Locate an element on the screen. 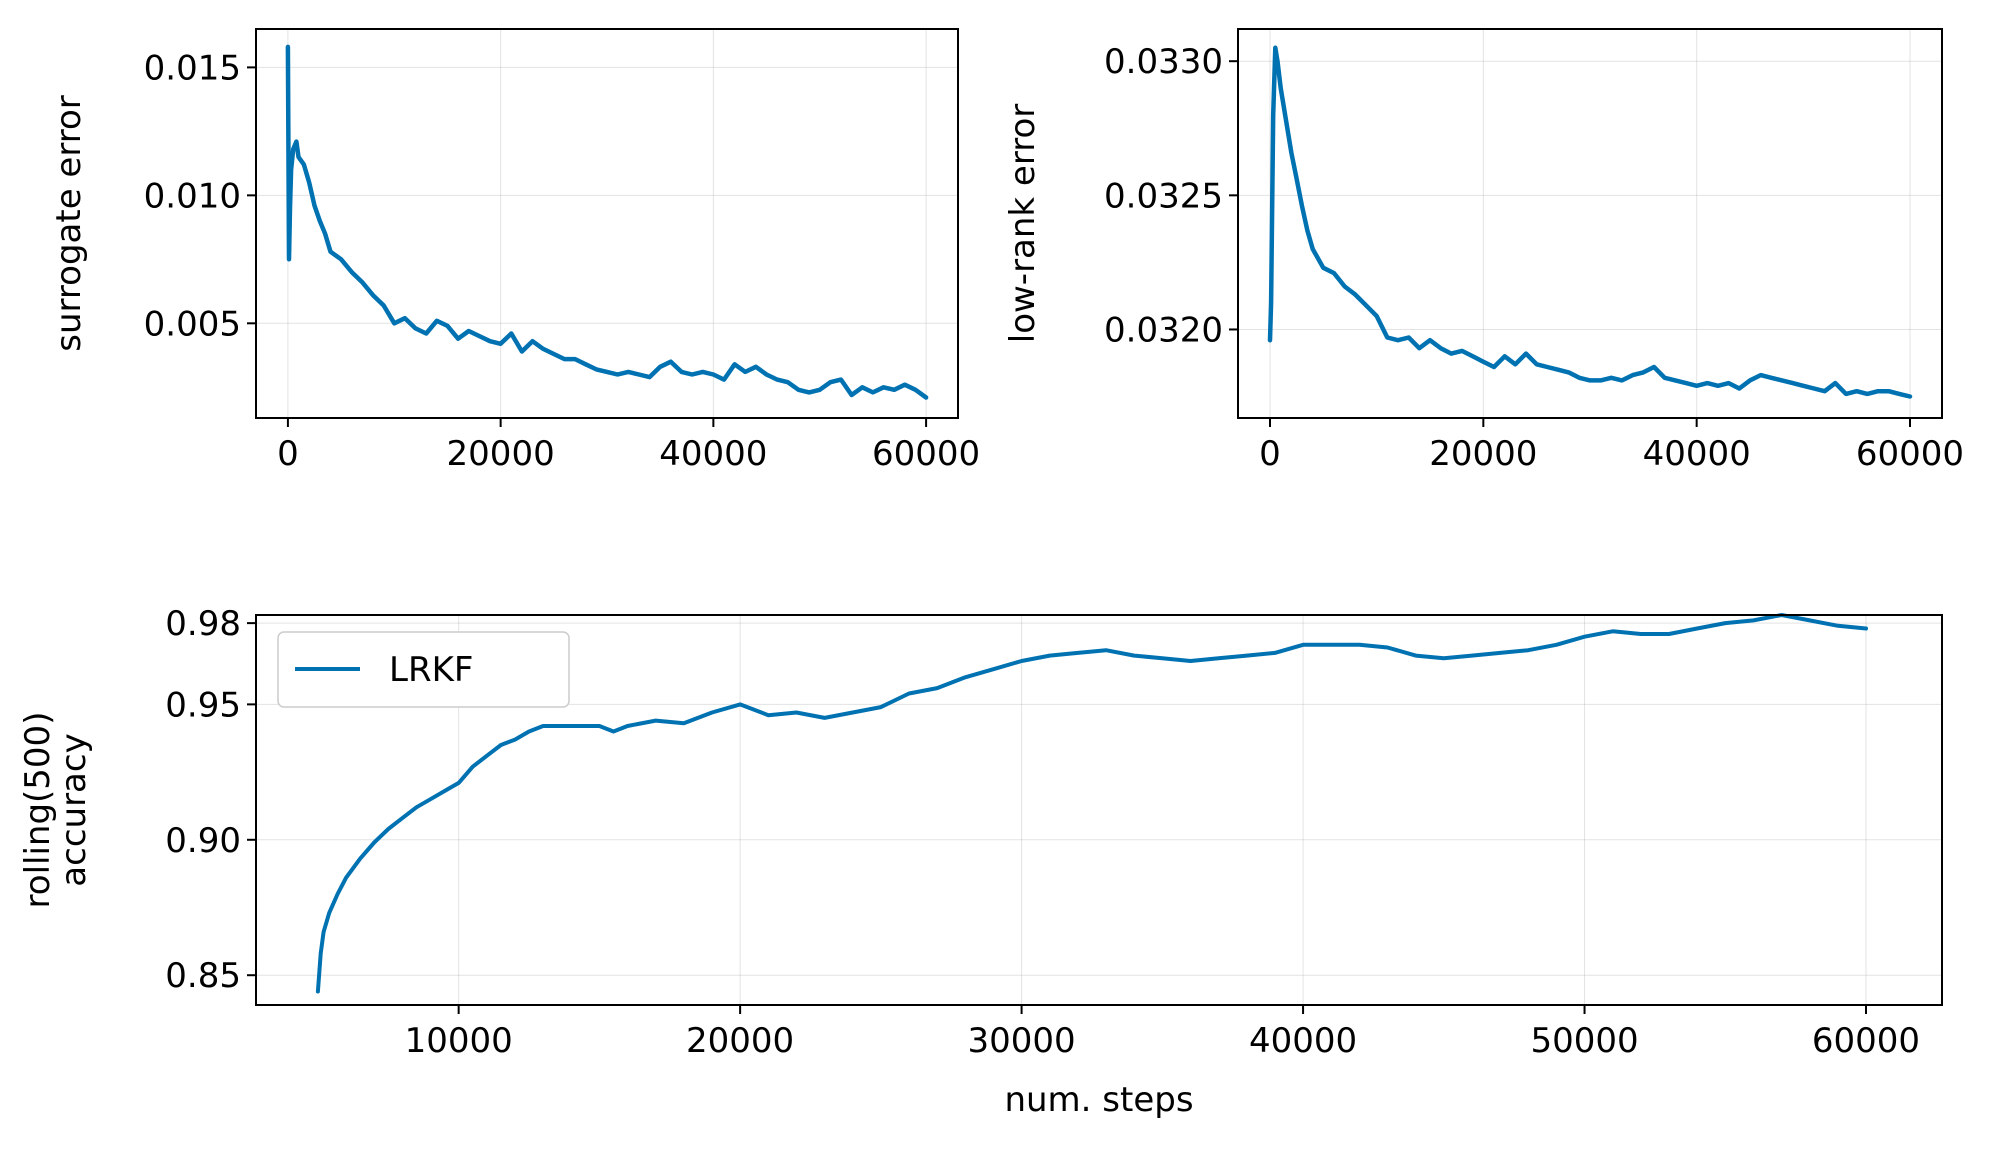 The width and height of the screenshot is (1993, 1156). y-axis-label-line: low-rank error is located at coordinates (1023, 224).